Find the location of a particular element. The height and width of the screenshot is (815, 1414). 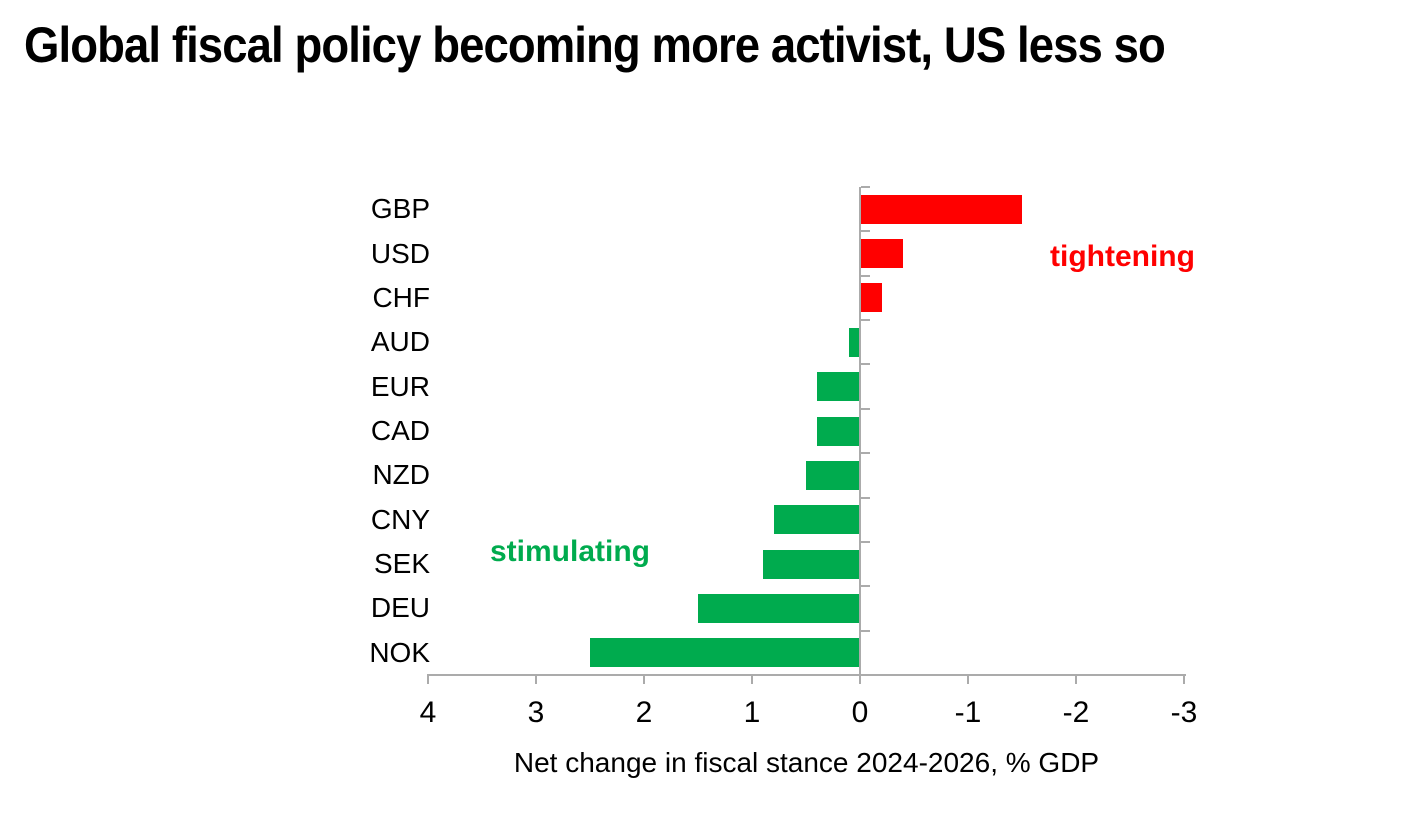

bar-chf is located at coordinates (871, 298).